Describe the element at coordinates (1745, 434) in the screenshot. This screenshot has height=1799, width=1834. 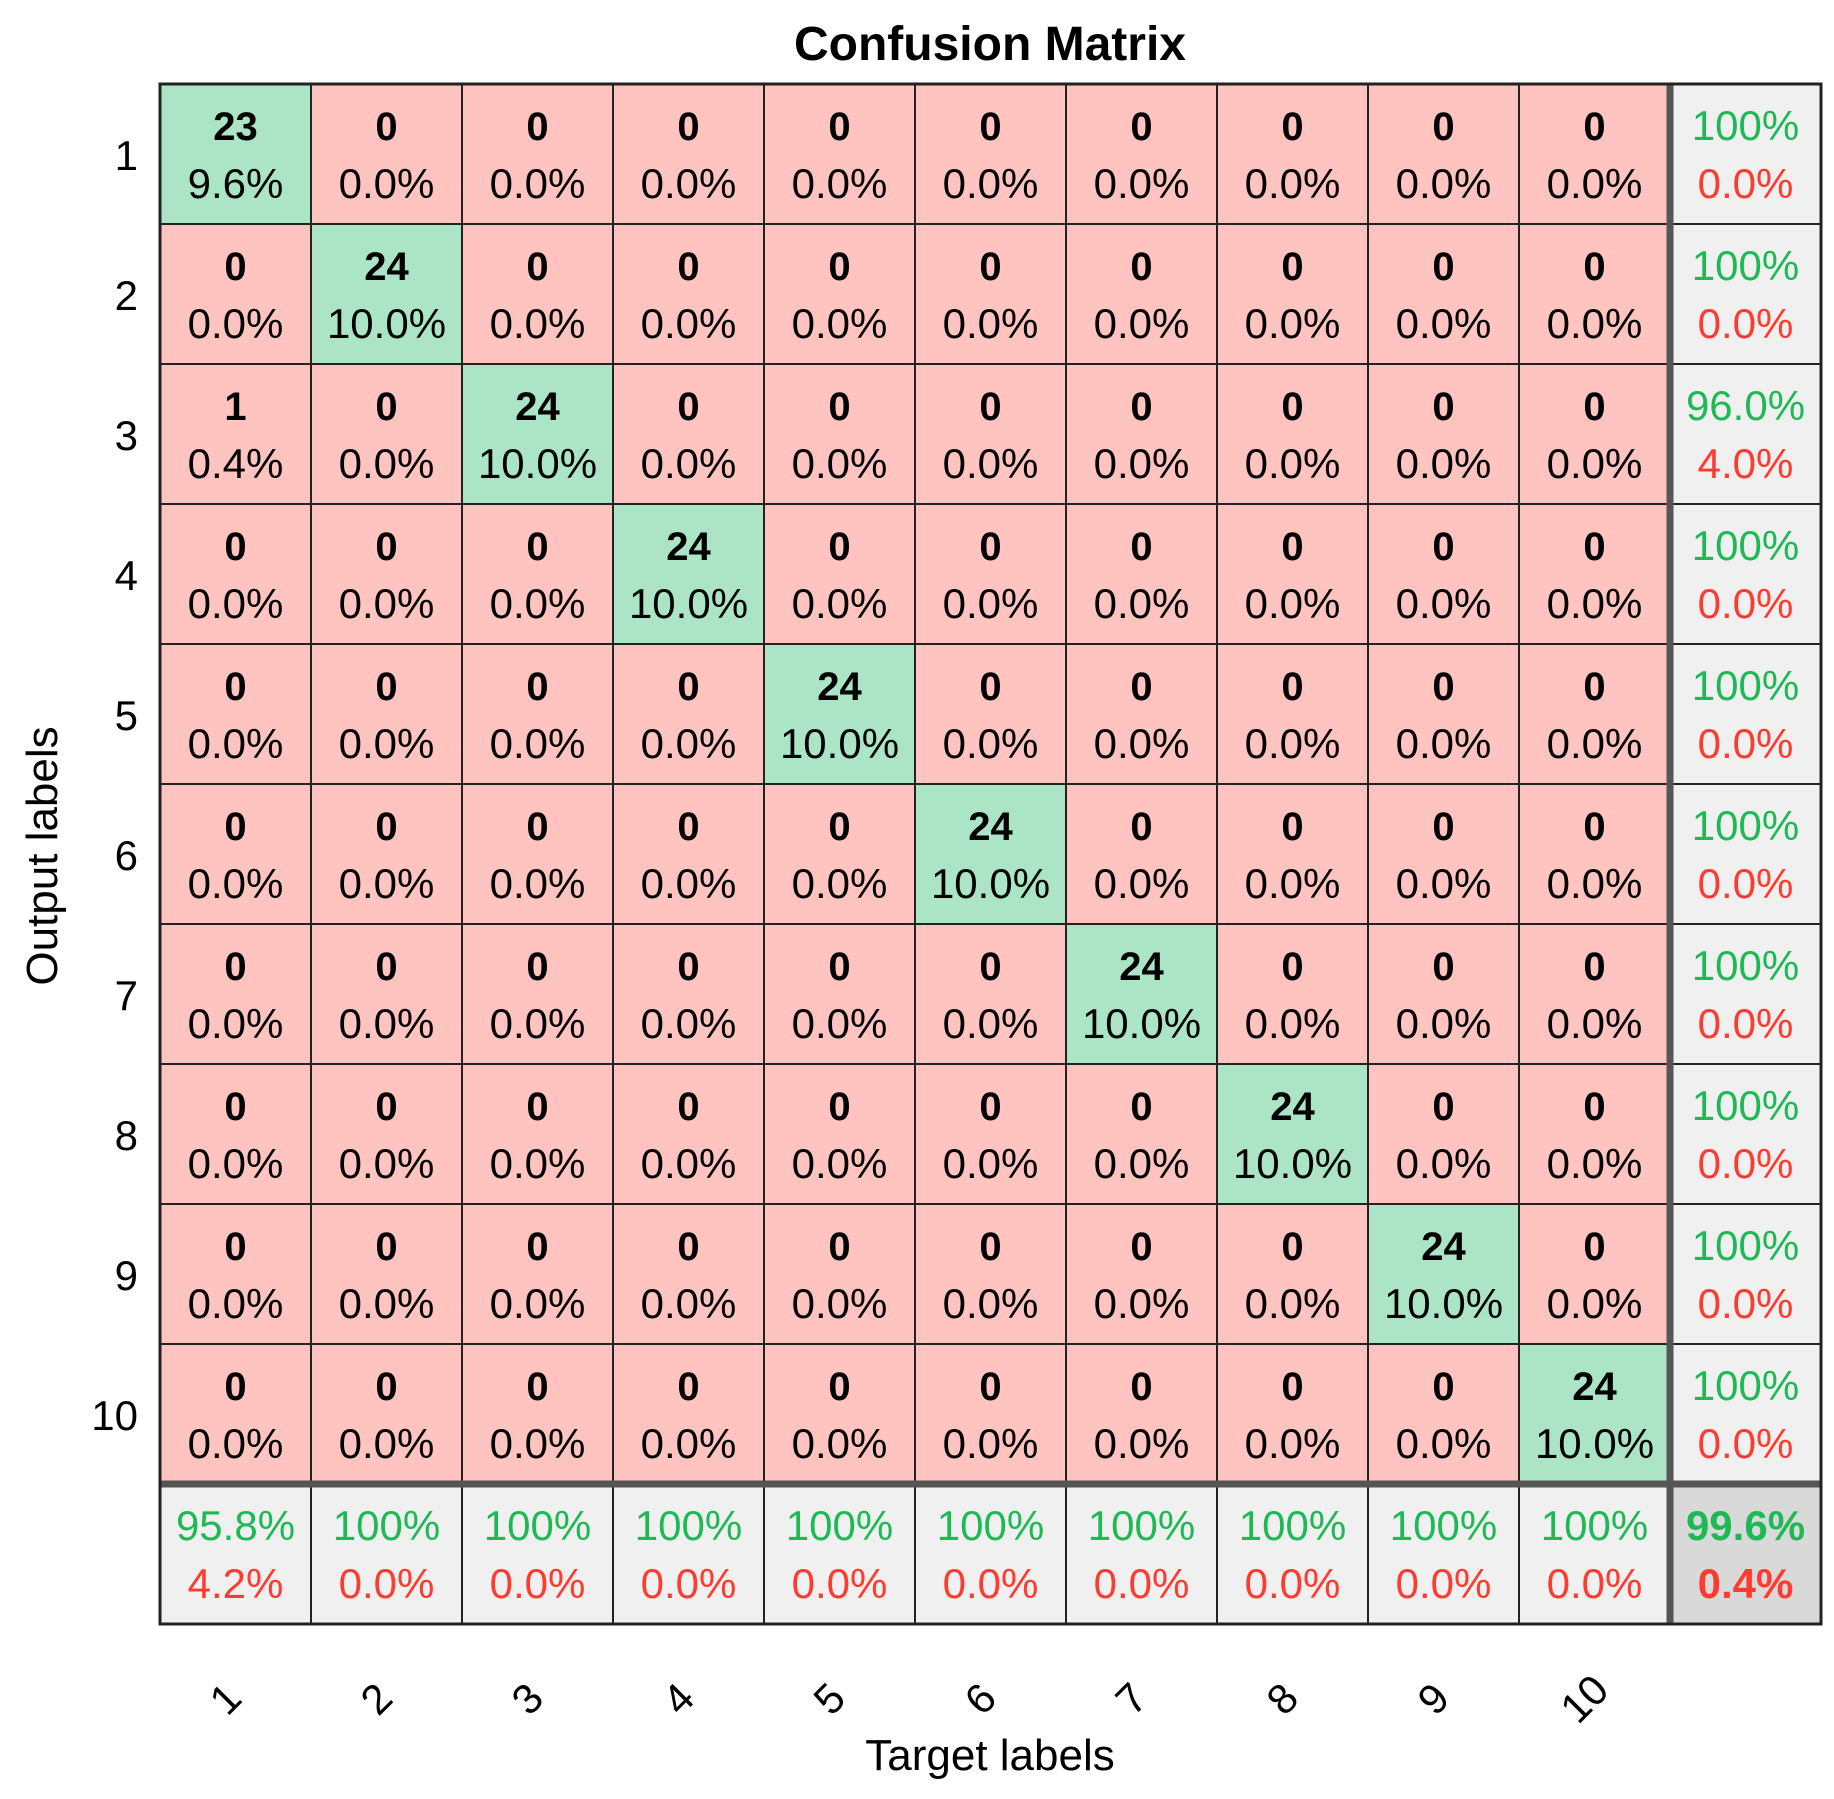
I see `row-summary-cell: 96.0% 4.0%` at that location.